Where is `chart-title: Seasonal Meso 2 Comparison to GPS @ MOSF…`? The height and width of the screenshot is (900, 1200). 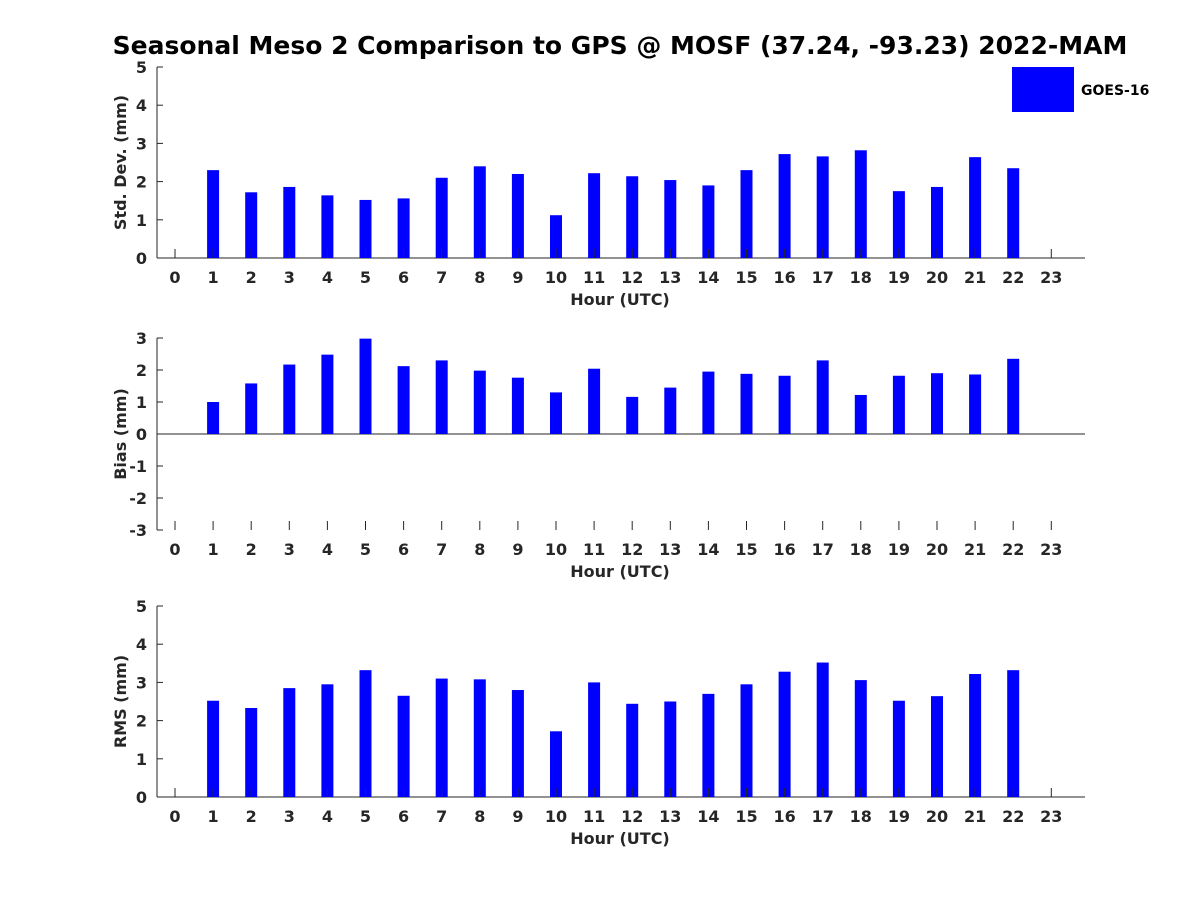 chart-title: Seasonal Meso 2 Comparison to GPS @ MOSF… is located at coordinates (620, 45).